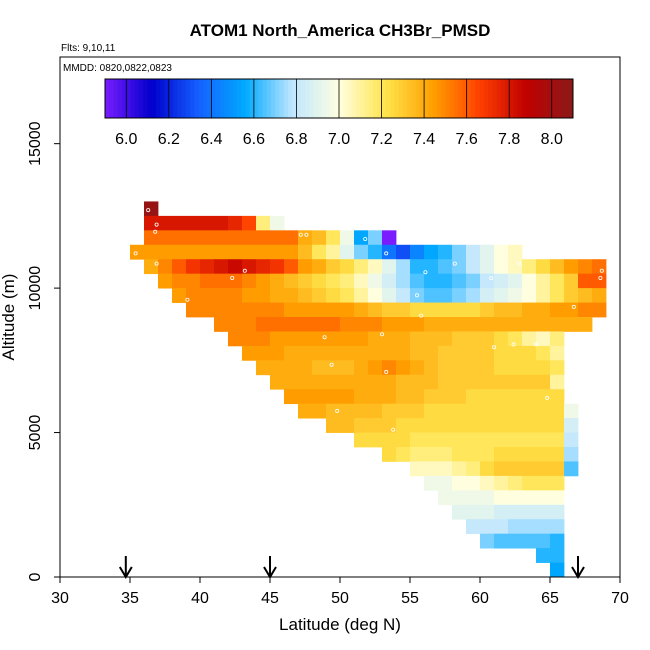 This screenshot has height=650, width=650. What do you see at coordinates (381, 139) in the screenshot?
I see `colorbar-tick-label: 7.2` at bounding box center [381, 139].